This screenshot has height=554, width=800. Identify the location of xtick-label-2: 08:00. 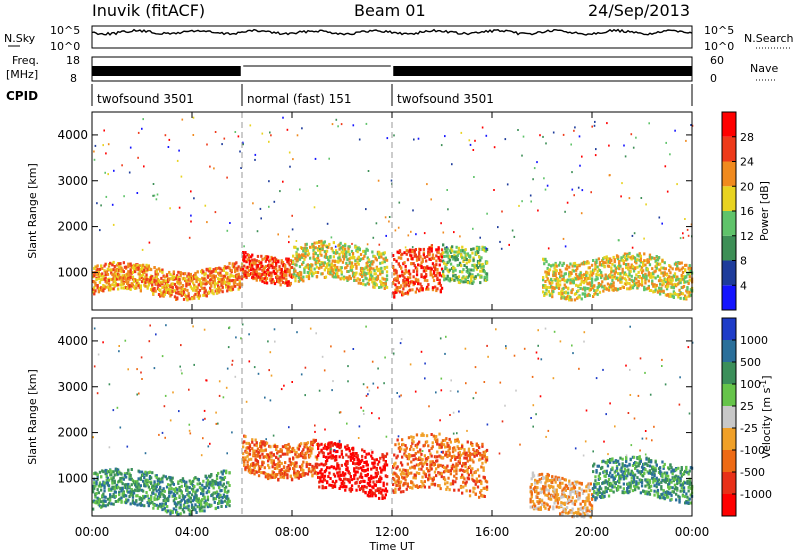
(292, 532).